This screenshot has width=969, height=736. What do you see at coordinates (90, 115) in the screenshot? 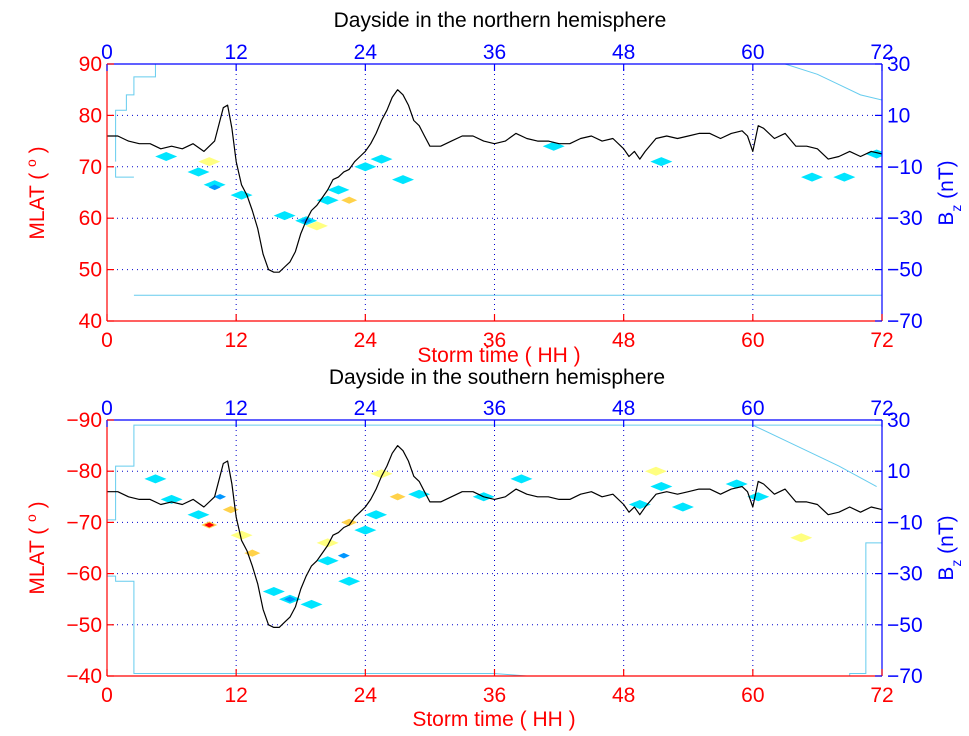
I see `y-tick-label: 80` at bounding box center [90, 115].